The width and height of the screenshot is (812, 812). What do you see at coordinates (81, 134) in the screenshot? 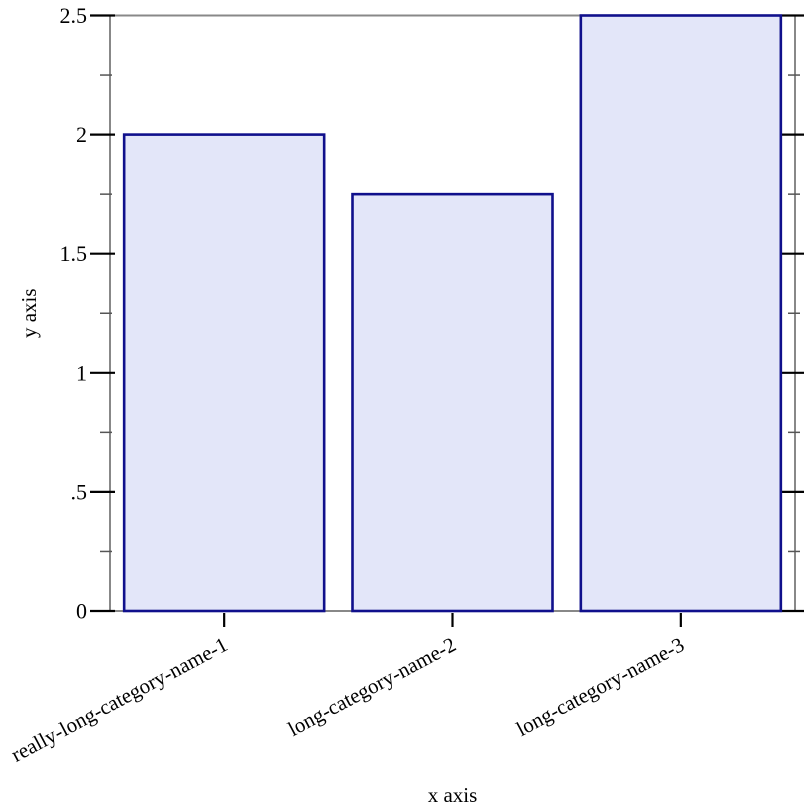
I see `y-tick-label: 2` at bounding box center [81, 134].